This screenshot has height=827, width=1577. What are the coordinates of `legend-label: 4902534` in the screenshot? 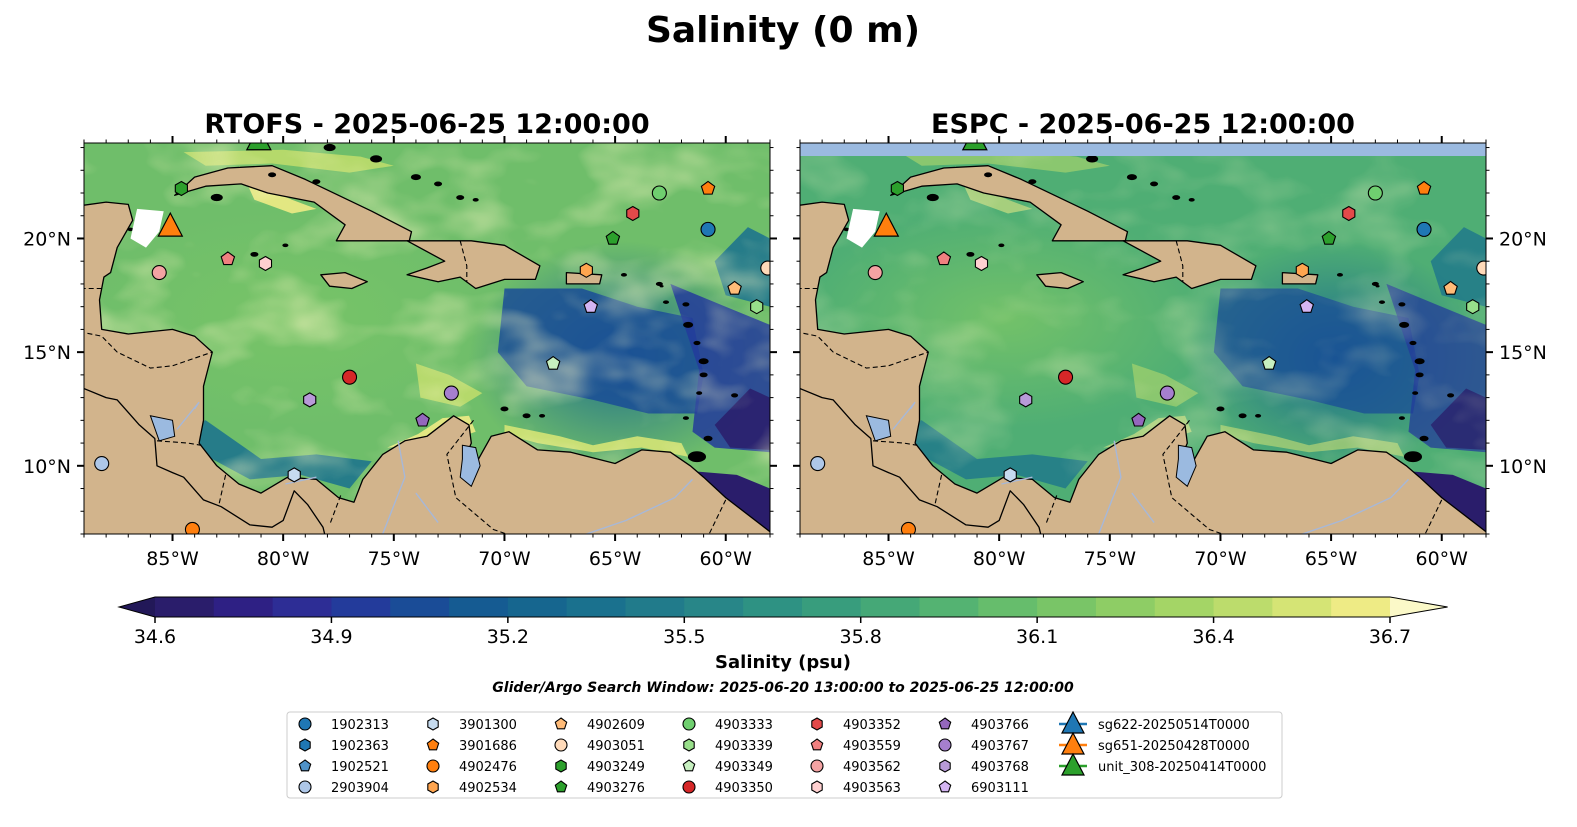 It's located at (488, 788).